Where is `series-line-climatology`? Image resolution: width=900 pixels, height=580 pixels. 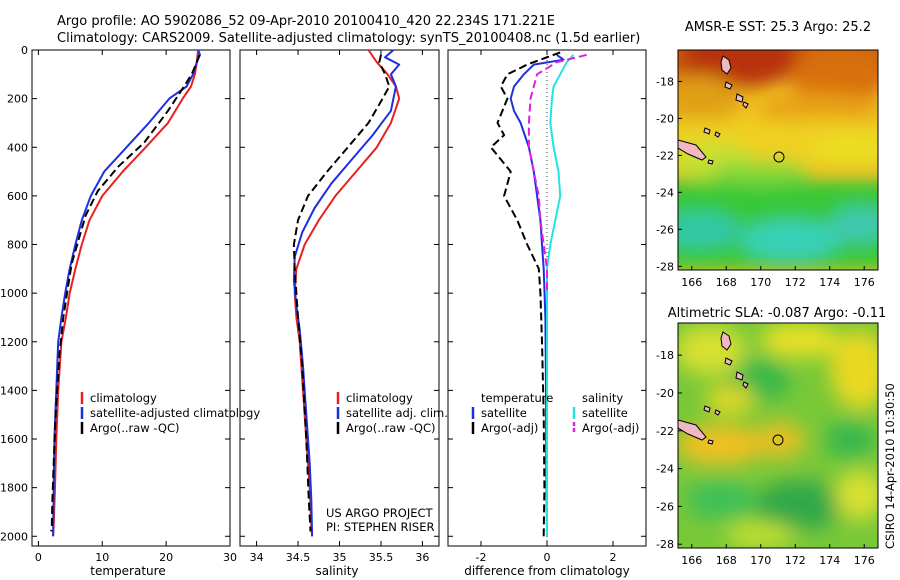
series-line-climatology is located at coordinates (126, 293).